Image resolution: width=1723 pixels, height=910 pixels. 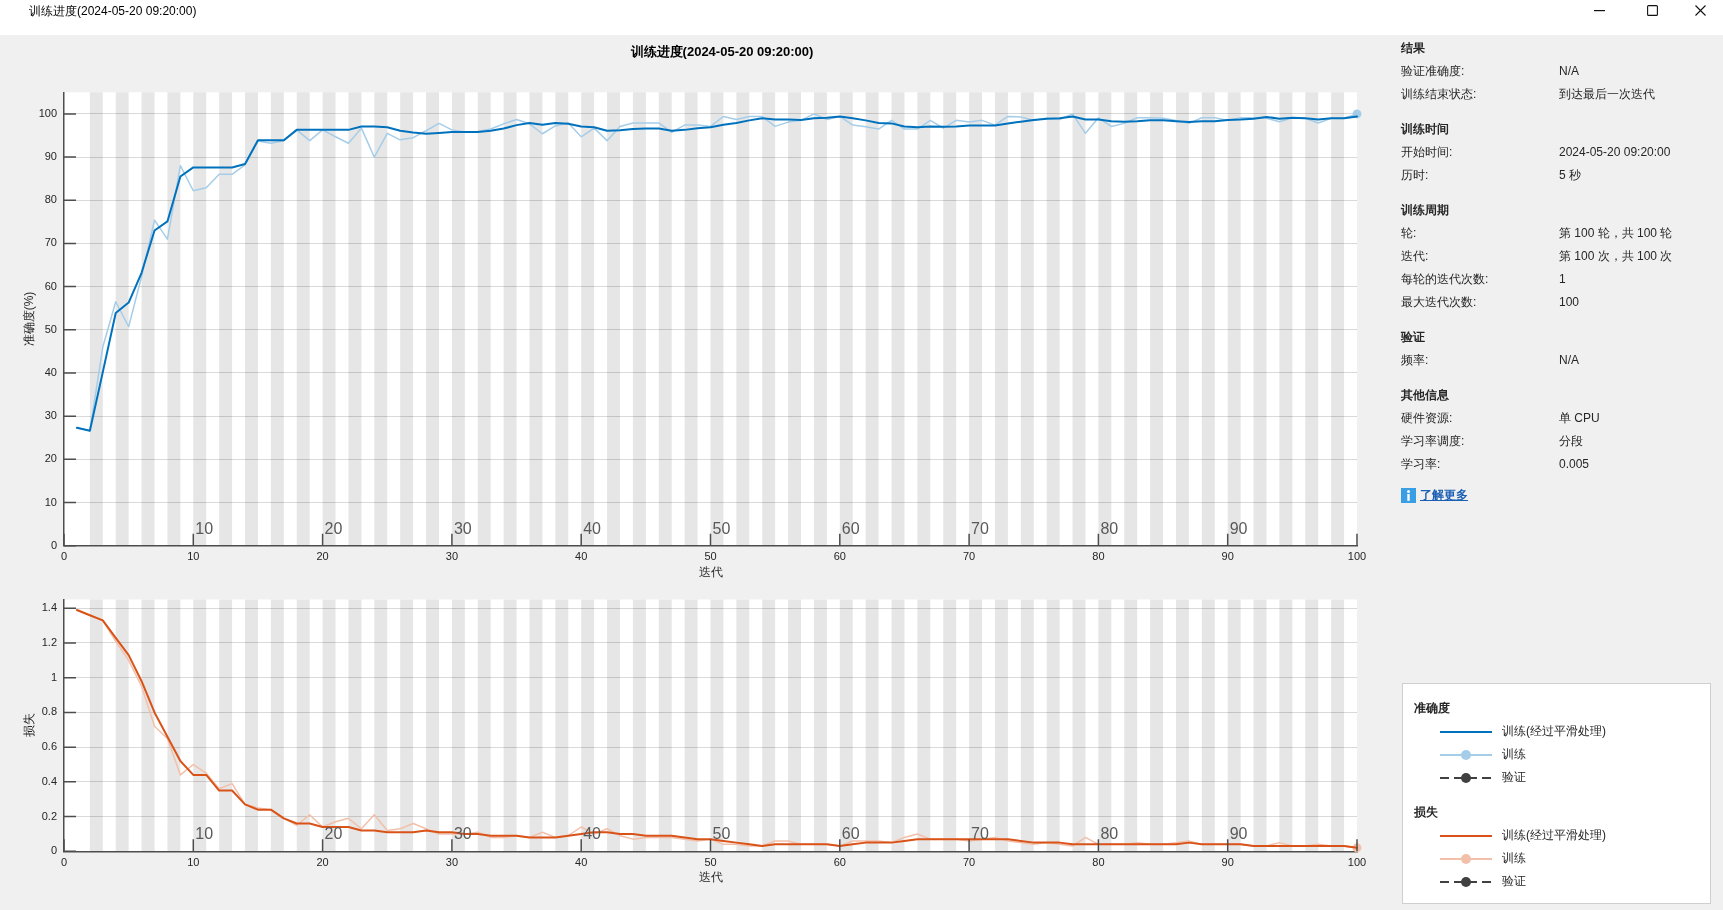 I want to click on text: 第 100 轮，共 100 轮, so click(x=1616, y=233).